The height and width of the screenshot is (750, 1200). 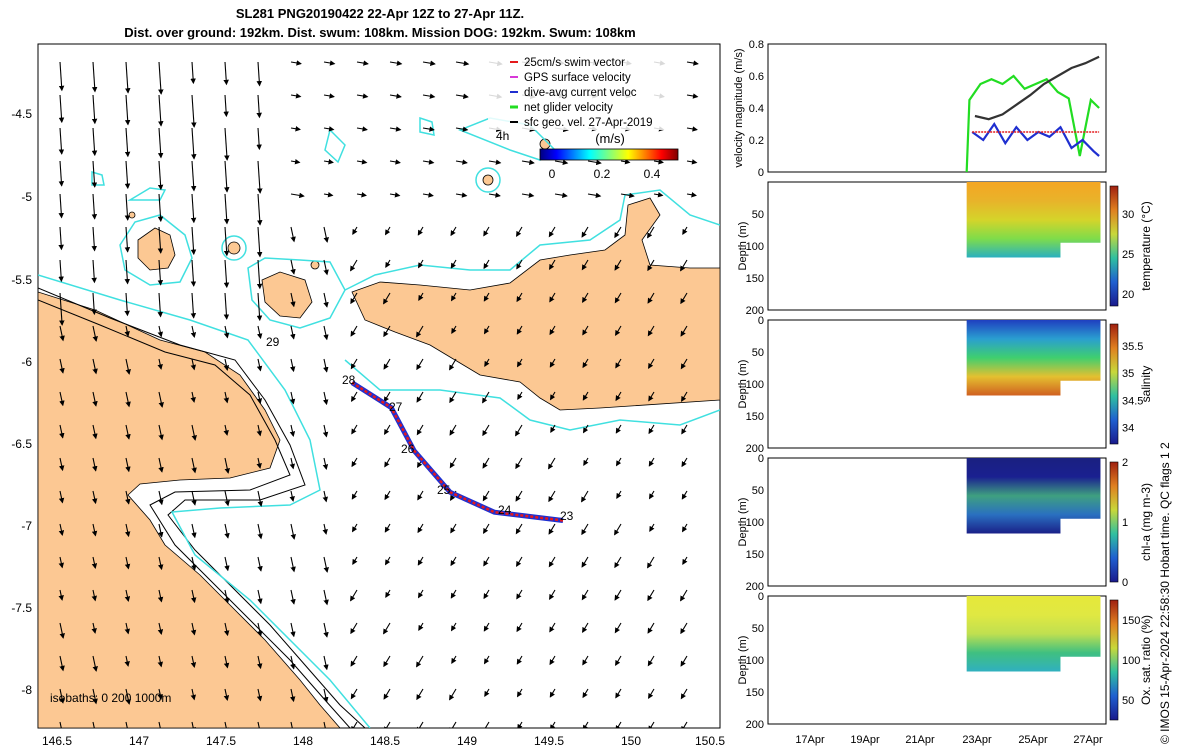 What do you see at coordinates (945, 523) in the screenshot?
I see `profile-panel: 0 50 100 150 200 Depth (m) 0 1 2 chl-a (mg m-3)` at bounding box center [945, 523].